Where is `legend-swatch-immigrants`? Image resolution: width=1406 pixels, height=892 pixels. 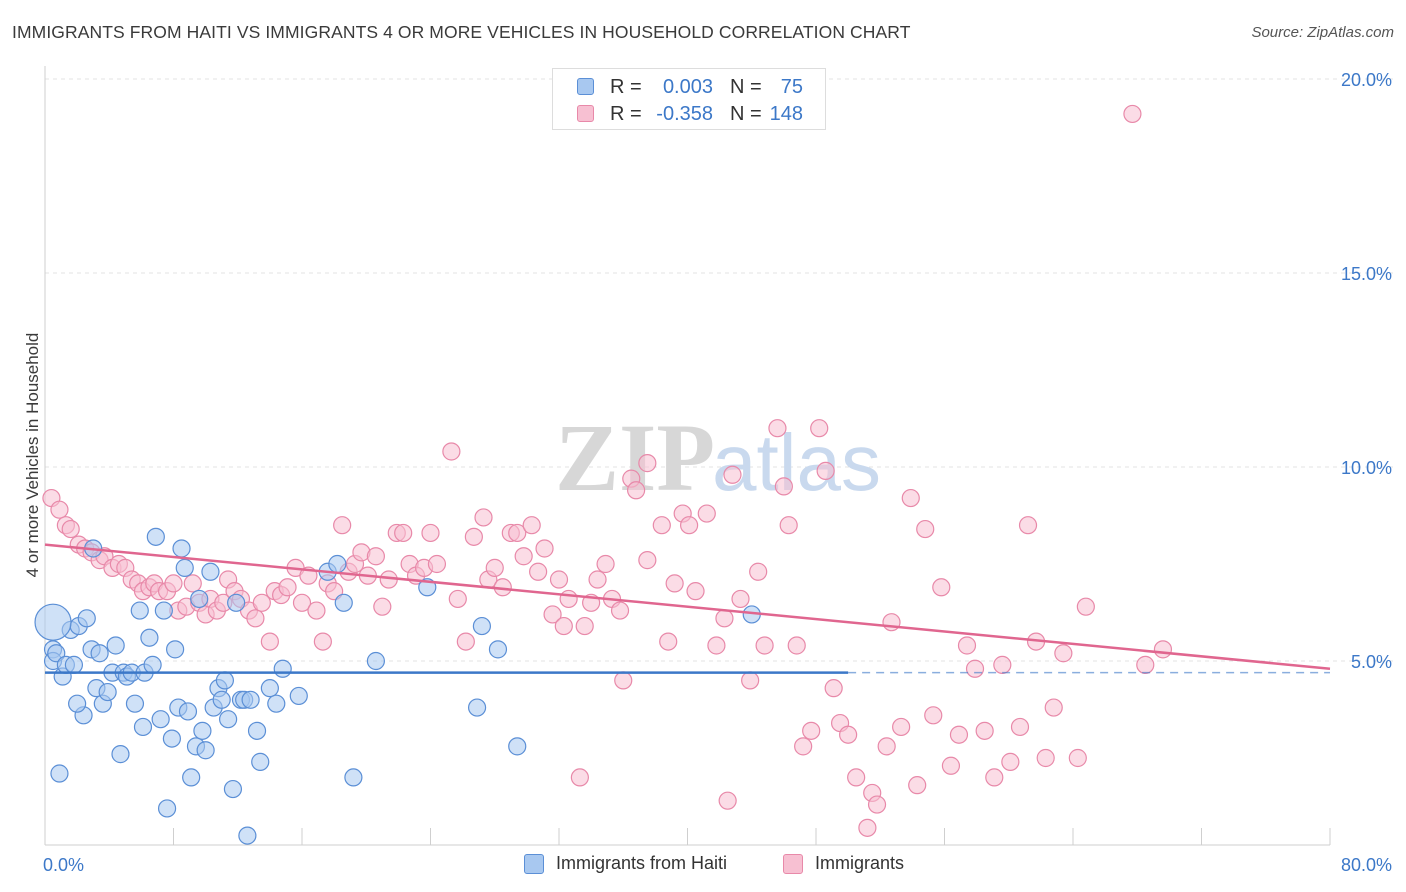
legend-swatch-immigrants is located at coordinates (585, 113).